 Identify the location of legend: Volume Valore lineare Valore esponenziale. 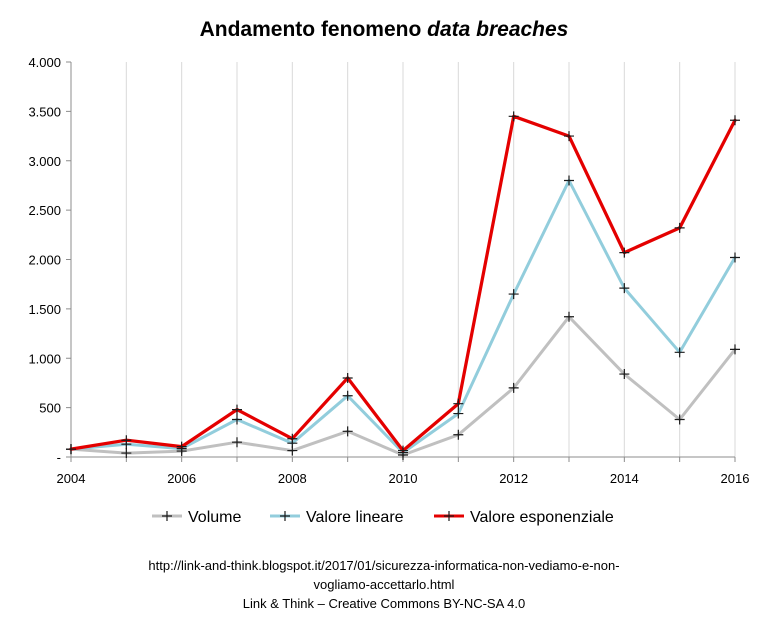
(383, 517).